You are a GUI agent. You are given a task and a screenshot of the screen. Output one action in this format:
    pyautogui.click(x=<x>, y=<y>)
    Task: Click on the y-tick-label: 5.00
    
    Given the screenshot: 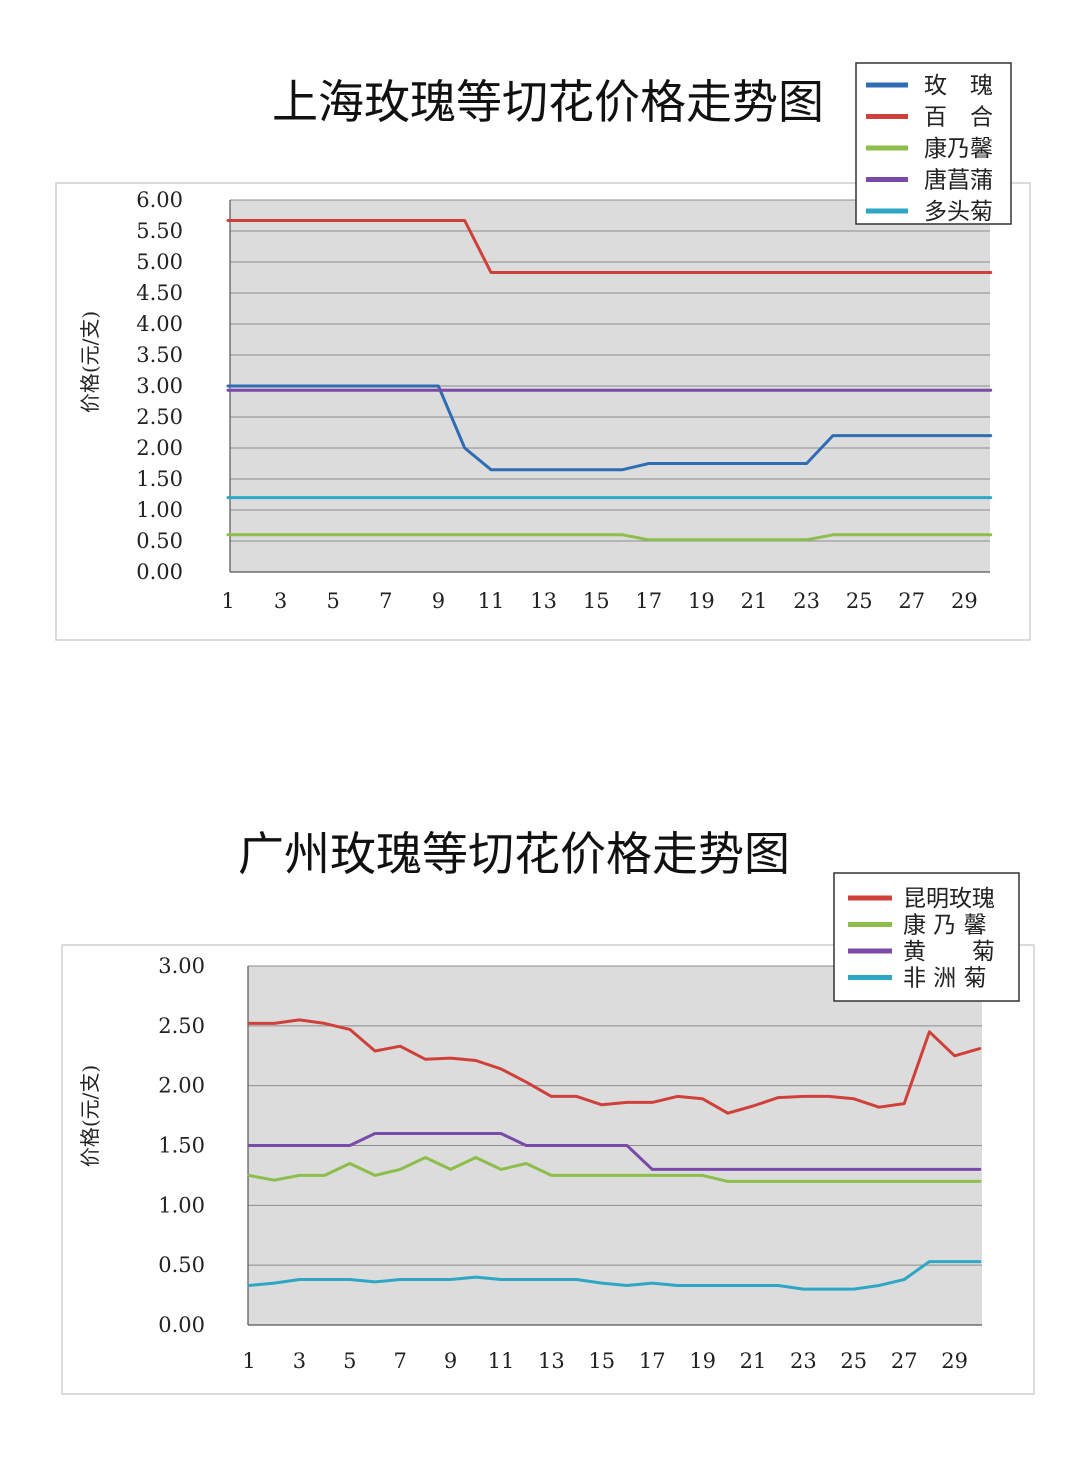 What is the action you would take?
    pyautogui.click(x=159, y=262)
    